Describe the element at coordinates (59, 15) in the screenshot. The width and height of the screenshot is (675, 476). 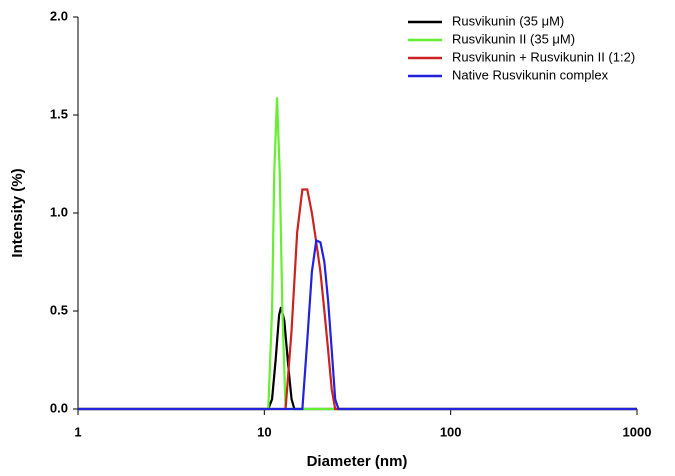
I see `y-tick-label: 2.0` at that location.